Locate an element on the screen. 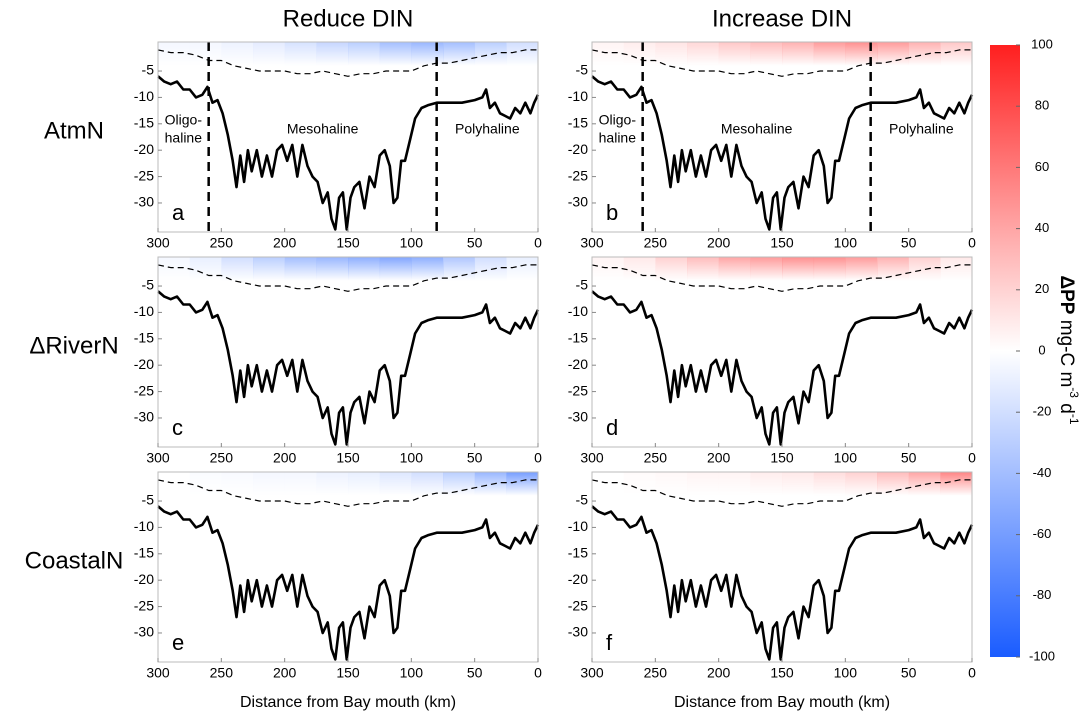  colorbar-tick-label: 80 is located at coordinates (1042, 105).